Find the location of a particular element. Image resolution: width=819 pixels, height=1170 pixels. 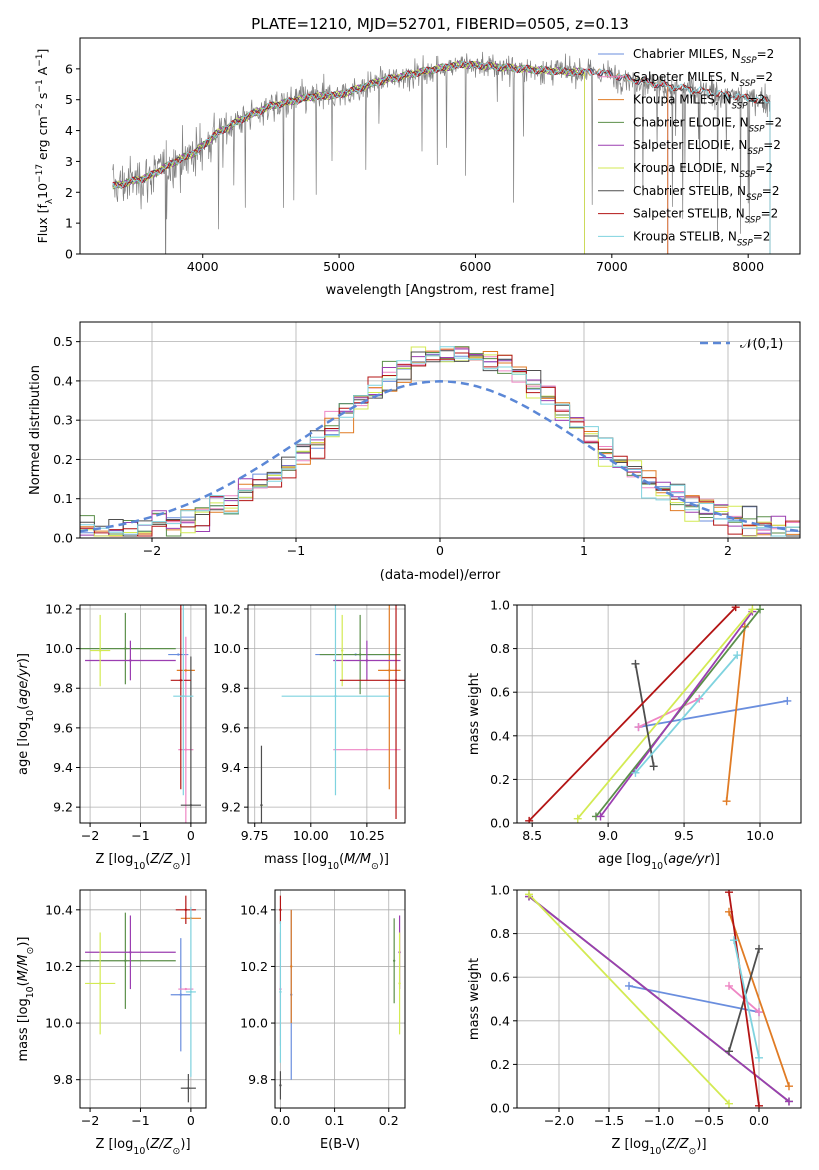

y-tick-label: 0.1 is located at coordinates (63, 498).